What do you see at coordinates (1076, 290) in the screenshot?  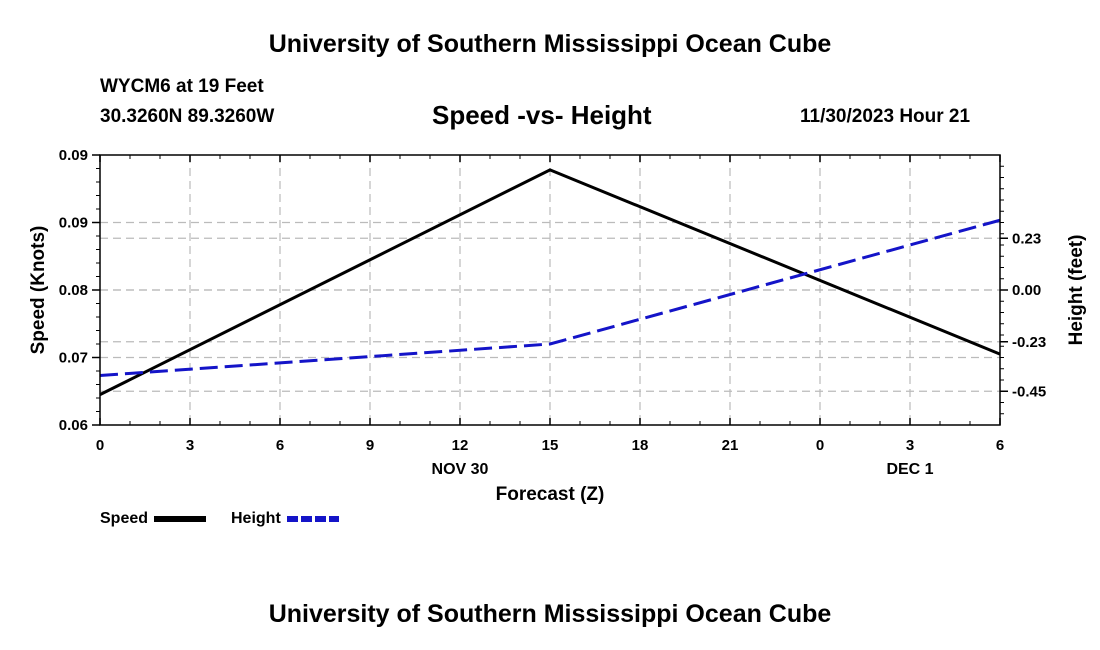 I see `right-axis-label: Height (feet)` at bounding box center [1076, 290].